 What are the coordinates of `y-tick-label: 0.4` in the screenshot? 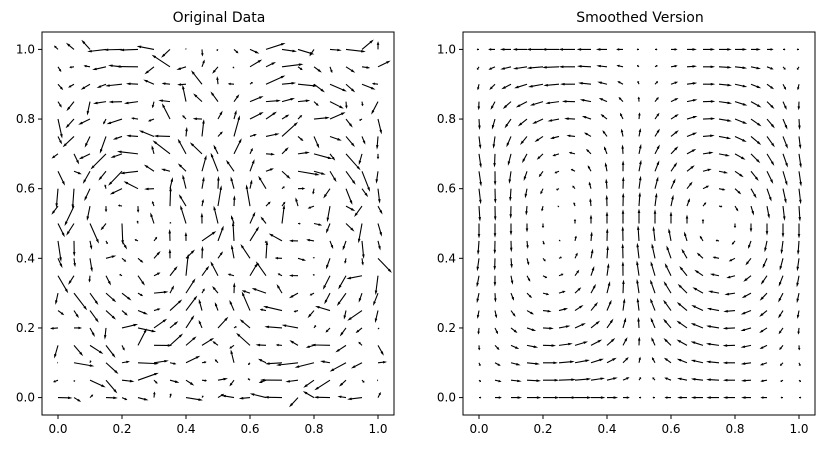 It's located at (446, 258).